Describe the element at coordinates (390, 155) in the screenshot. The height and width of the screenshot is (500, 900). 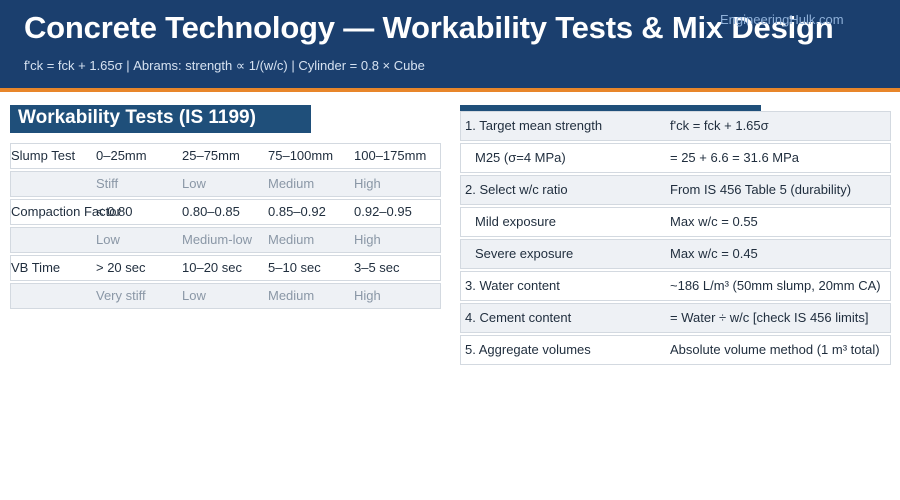
I see `range-cell: 100–175mm` at that location.